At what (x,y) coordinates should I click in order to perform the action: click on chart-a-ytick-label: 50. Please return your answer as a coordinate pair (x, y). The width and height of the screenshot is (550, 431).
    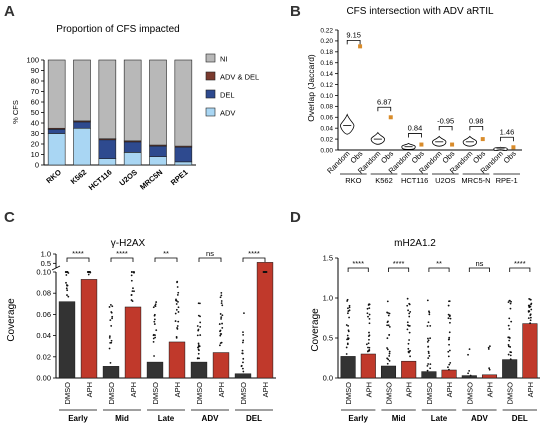
    Looking at the image, I should click on (35, 112).